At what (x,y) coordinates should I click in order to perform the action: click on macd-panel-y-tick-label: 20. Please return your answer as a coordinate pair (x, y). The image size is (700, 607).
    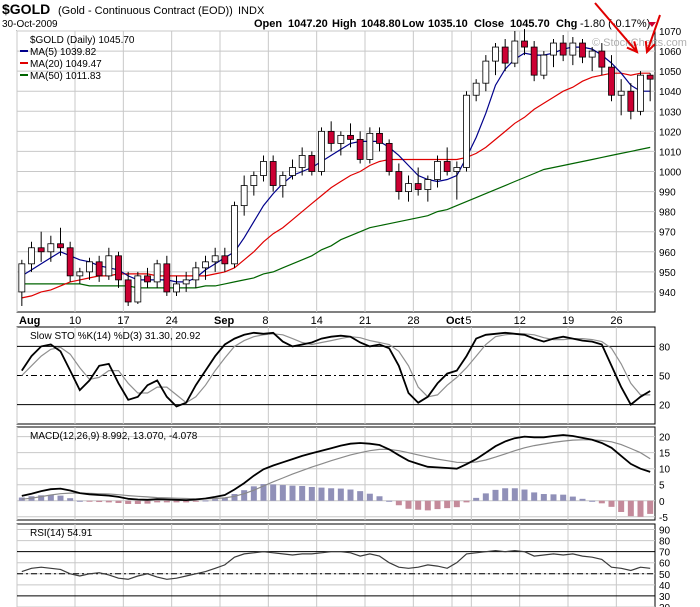
    Looking at the image, I should click on (665, 438).